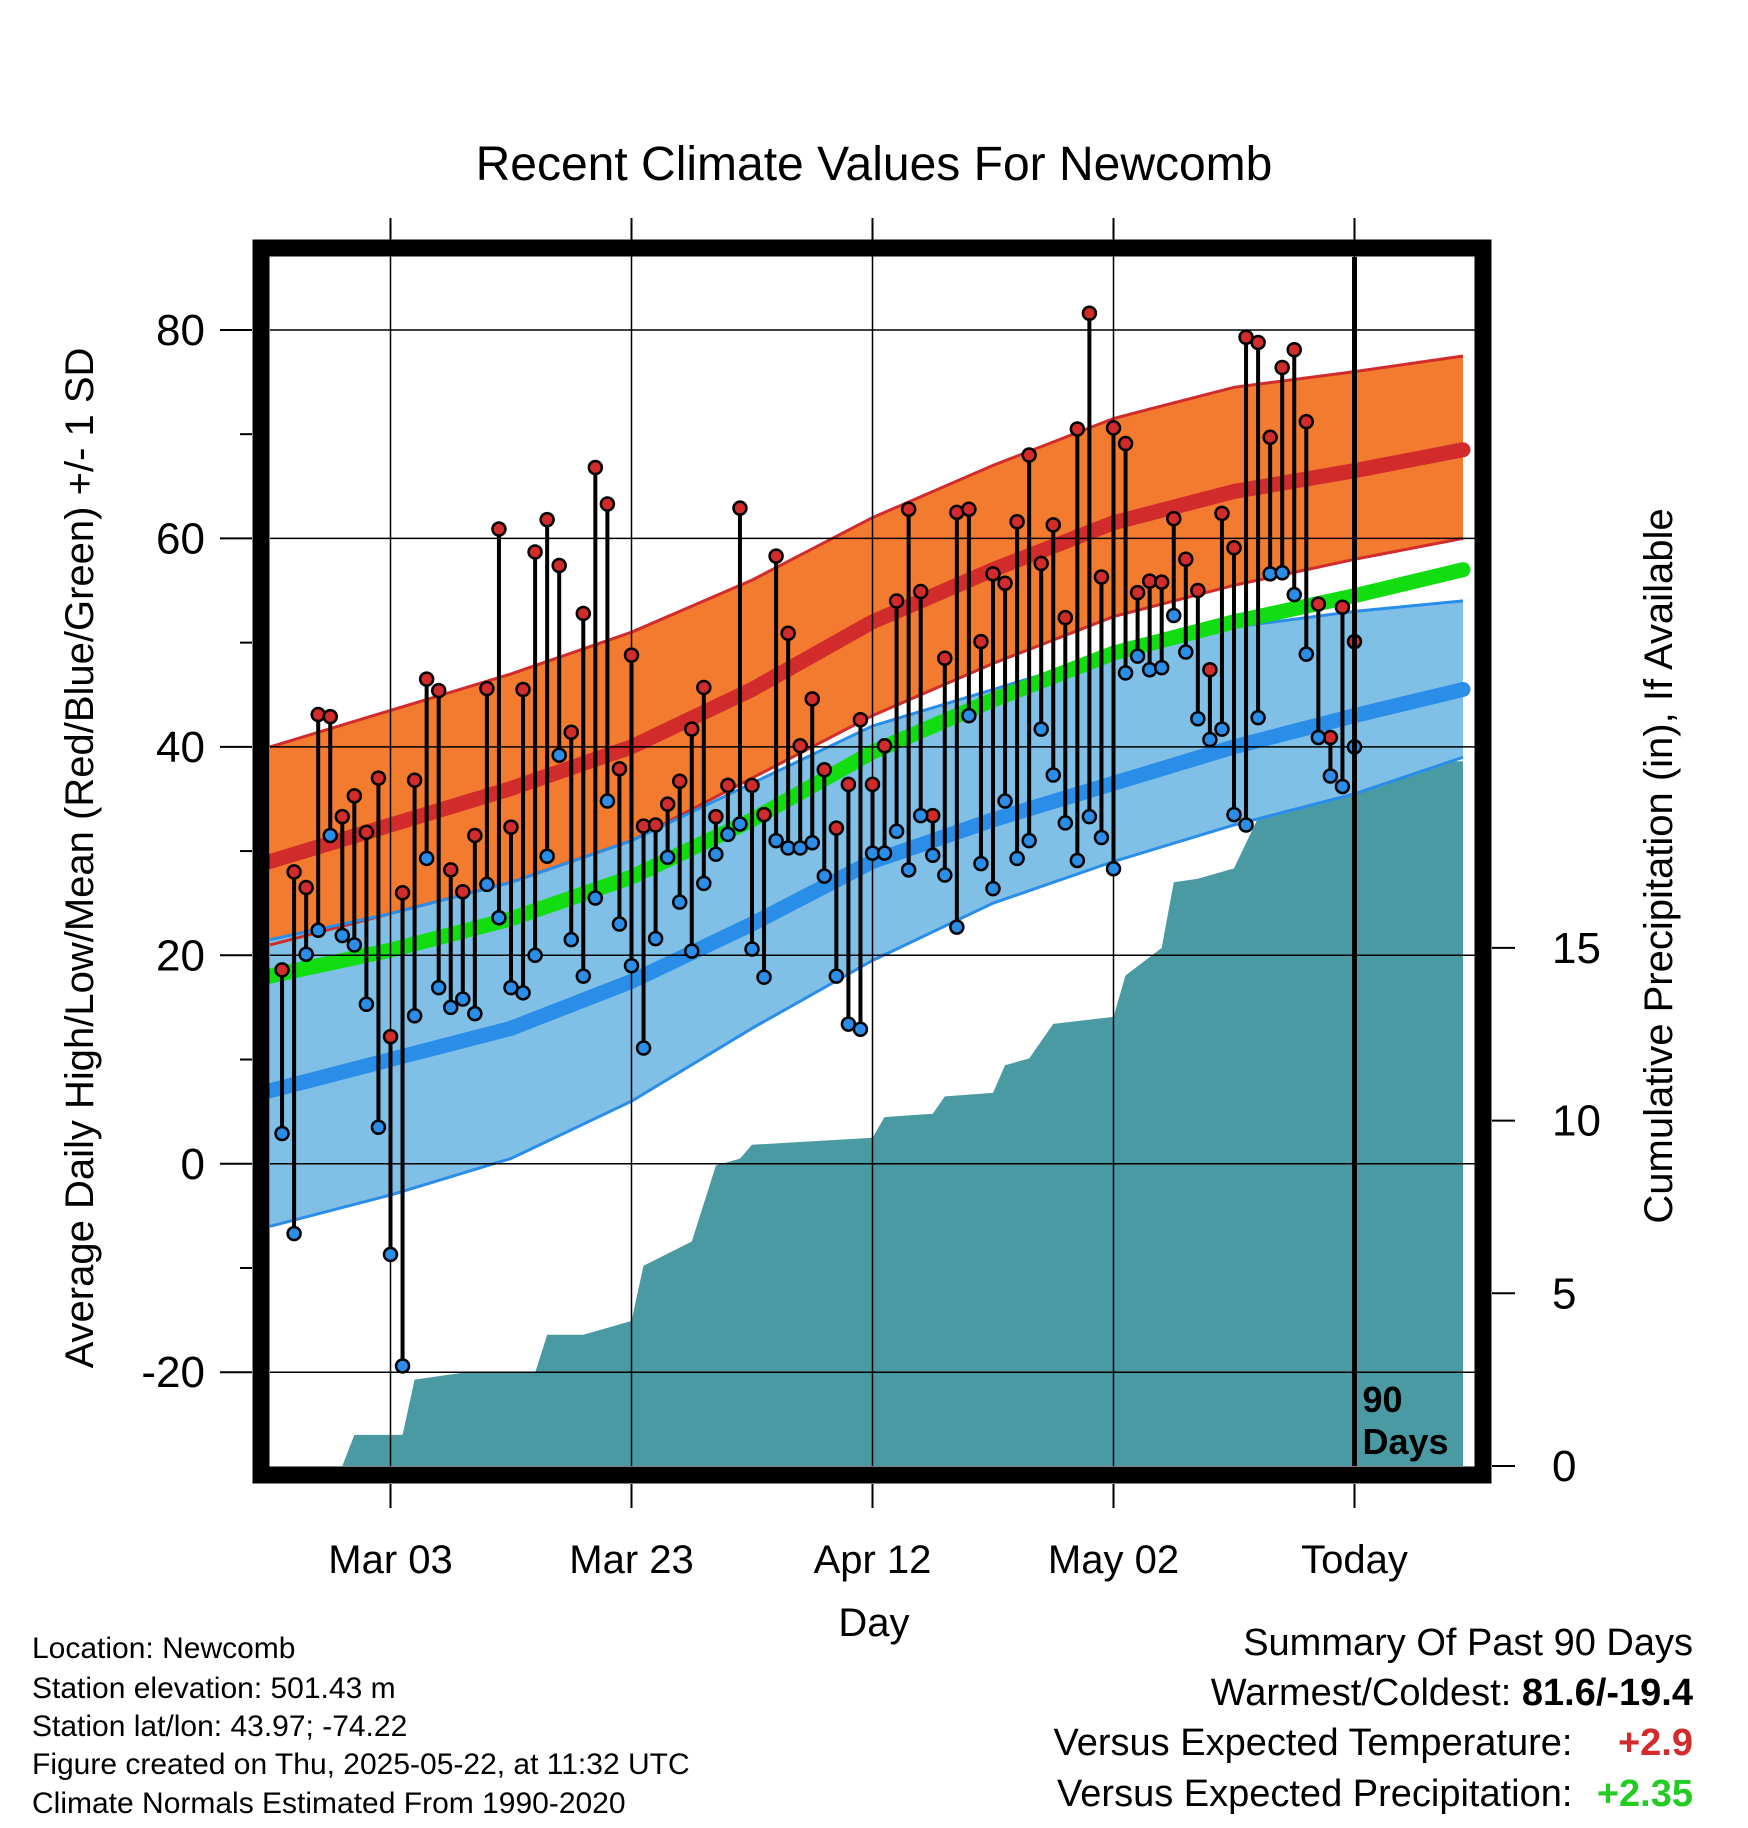 The width and height of the screenshot is (1748, 1828). Describe the element at coordinates (1315, 1794) in the screenshot. I see `precip-label: Versus Expected Precipitation:` at that location.